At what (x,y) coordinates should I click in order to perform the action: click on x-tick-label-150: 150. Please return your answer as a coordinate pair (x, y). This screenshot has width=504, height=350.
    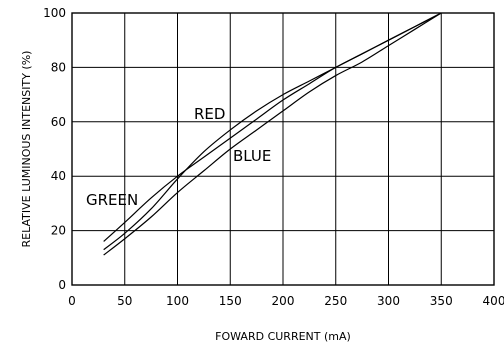
    Looking at the image, I should click on (230, 301).